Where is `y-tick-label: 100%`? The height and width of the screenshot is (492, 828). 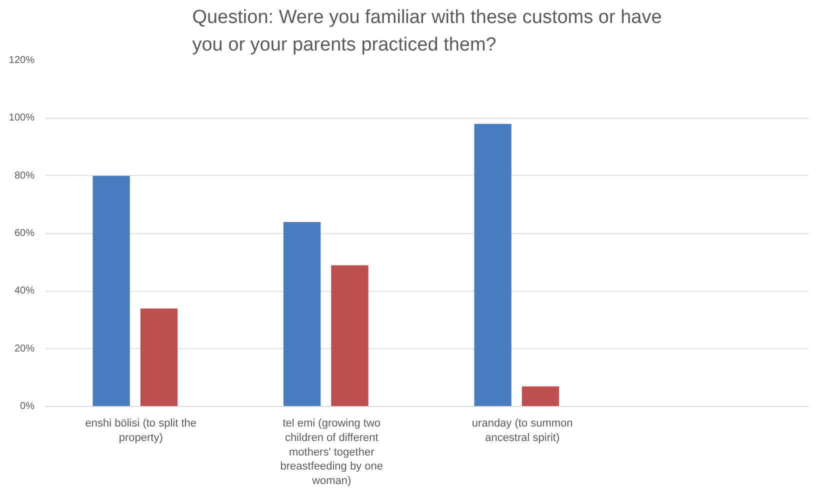 y-tick-label: 100% is located at coordinates (21, 118).